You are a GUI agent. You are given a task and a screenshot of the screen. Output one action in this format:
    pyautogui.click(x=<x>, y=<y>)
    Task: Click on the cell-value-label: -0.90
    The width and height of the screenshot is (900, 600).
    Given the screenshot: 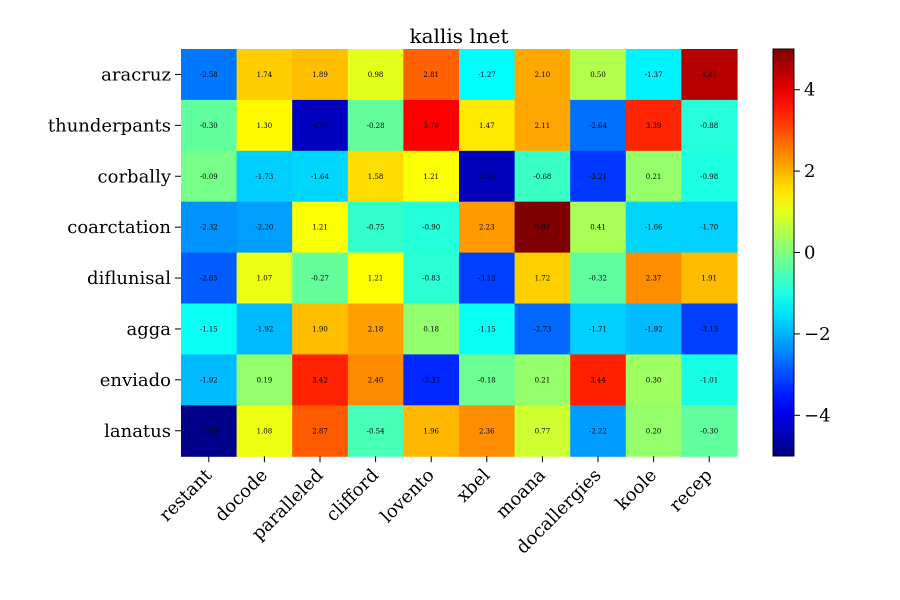 What is the action you would take?
    pyautogui.click(x=431, y=228)
    